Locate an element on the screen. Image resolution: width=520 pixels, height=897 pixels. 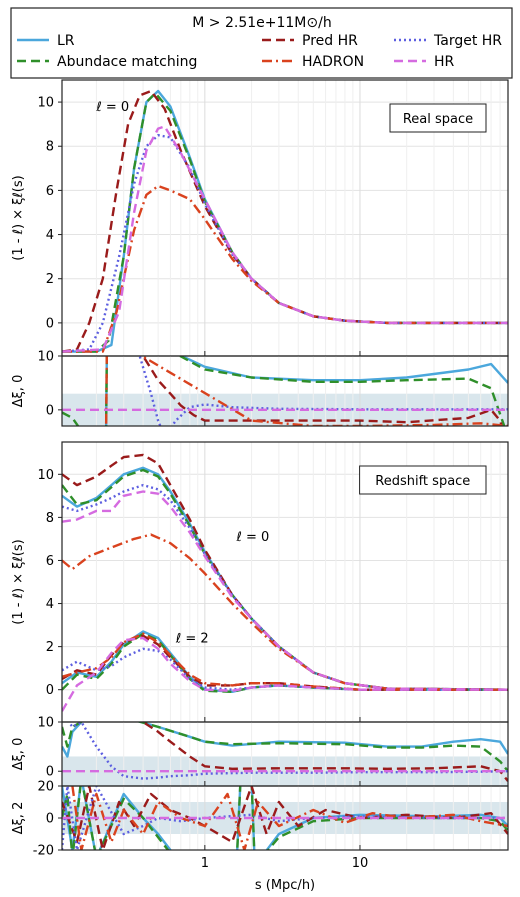
axes-frame is located at coordinates (285, 391).